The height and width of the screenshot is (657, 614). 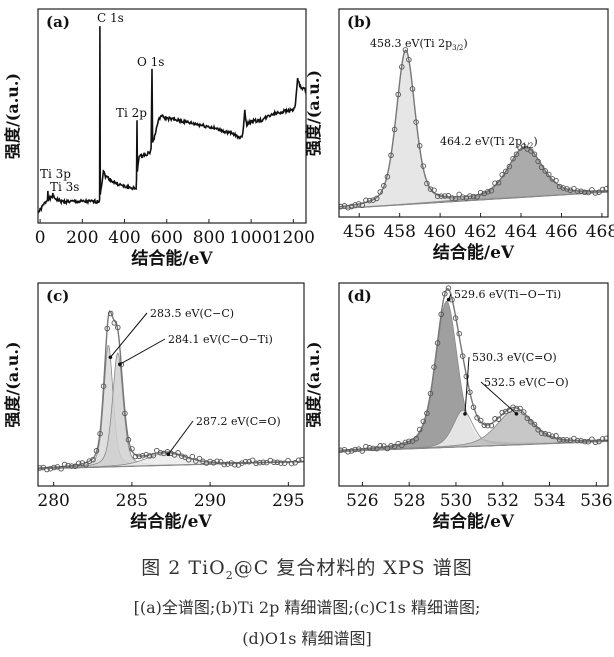 I want to click on peak-label: 529.6 eV(Ti−O−Ti), so click(x=507, y=294).